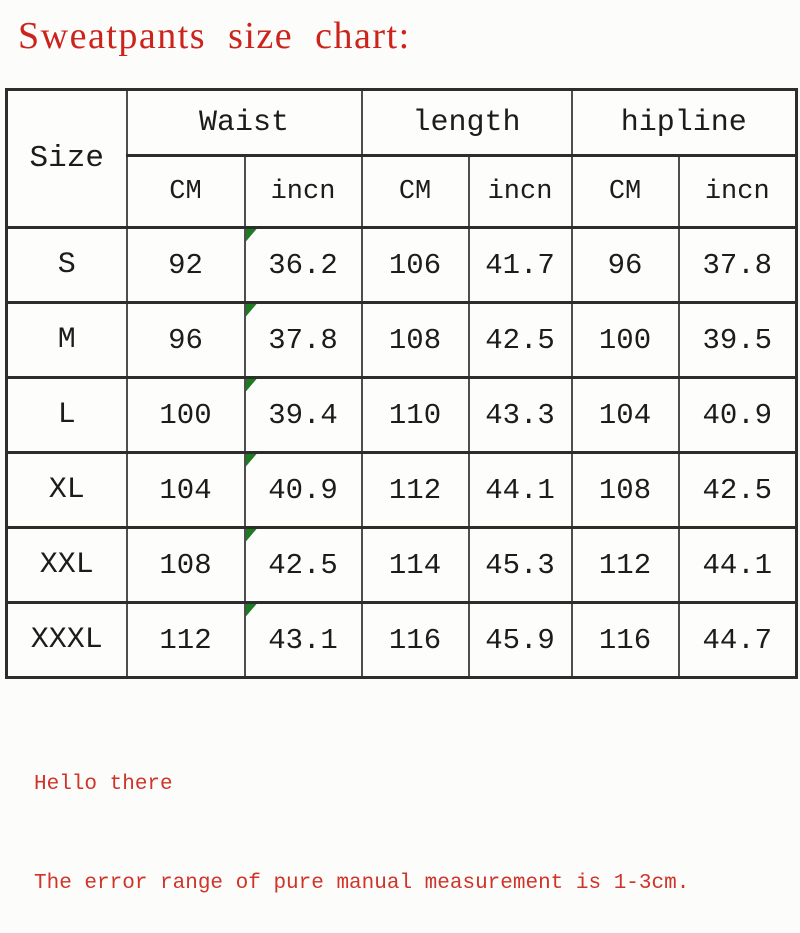 The height and width of the screenshot is (933, 800). I want to click on cell-value: 42.5, so click(303, 565).